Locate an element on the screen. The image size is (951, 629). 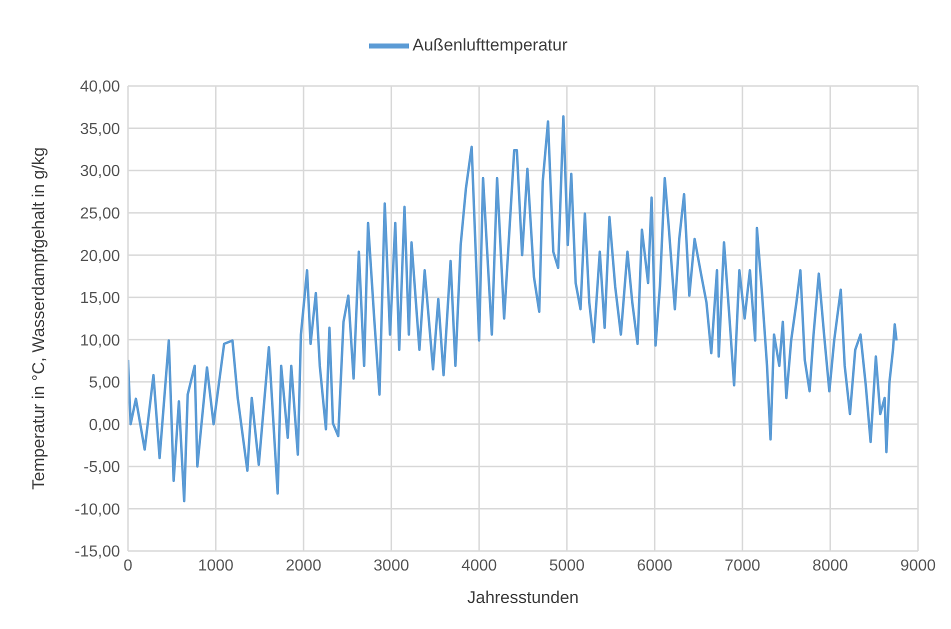
x-tick-label: 2000 is located at coordinates (304, 565).